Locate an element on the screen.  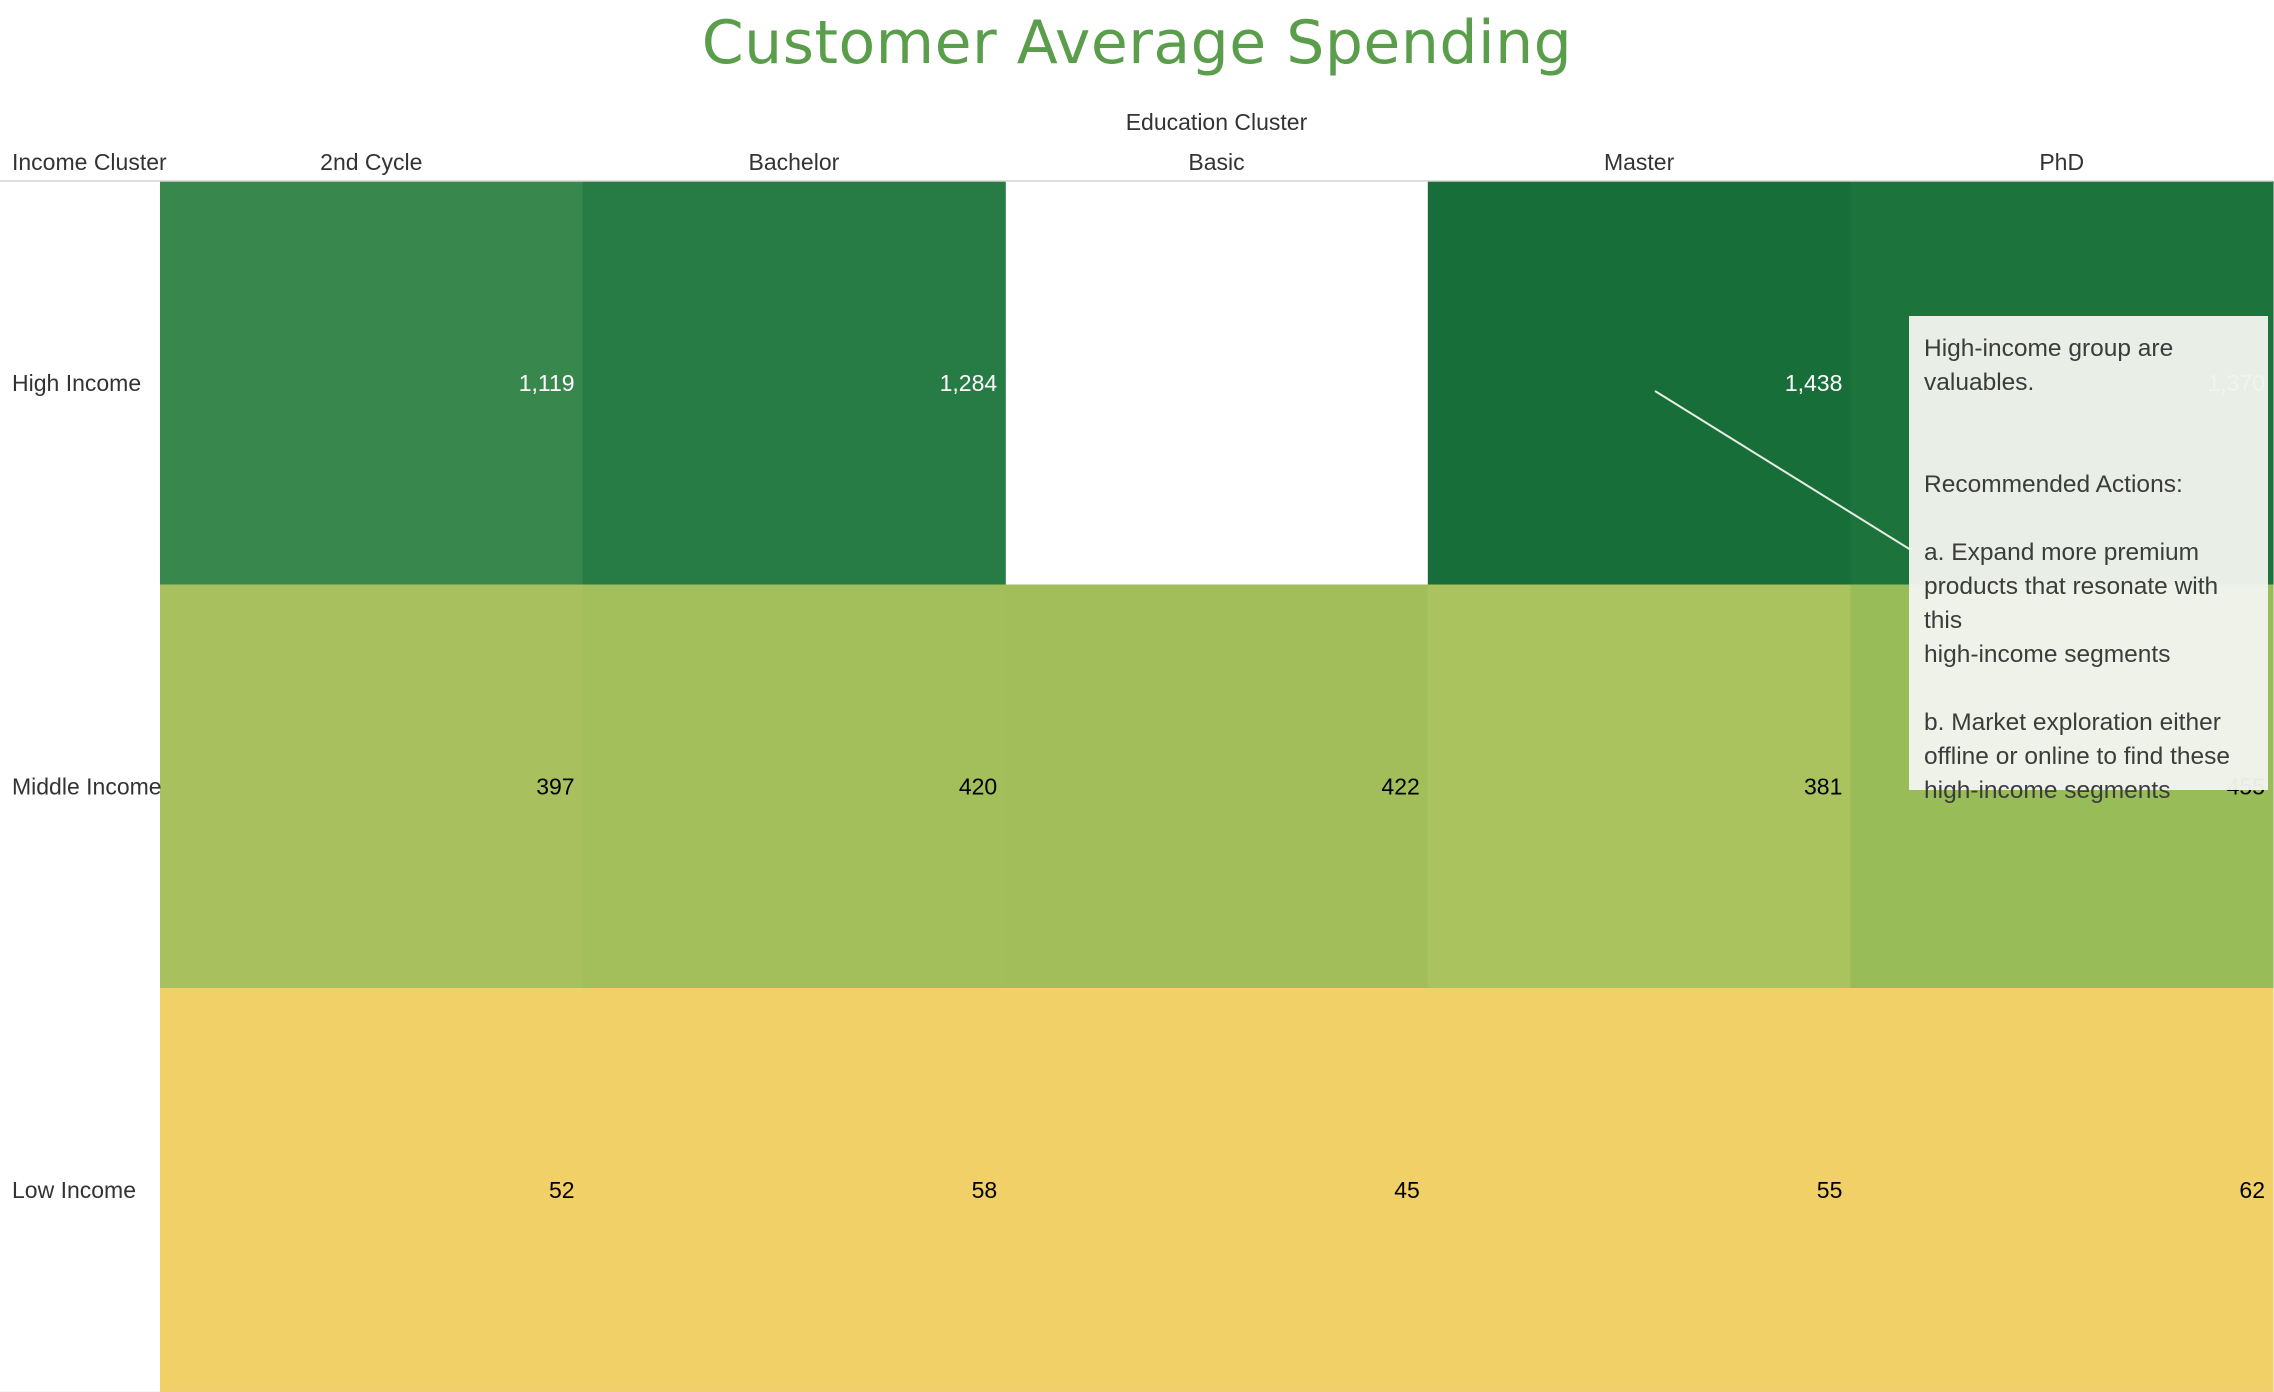
value-label: 45 is located at coordinates (1407, 1190).